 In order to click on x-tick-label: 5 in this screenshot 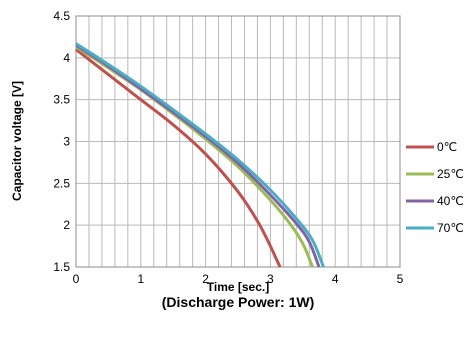, I will do `click(400, 279)`.